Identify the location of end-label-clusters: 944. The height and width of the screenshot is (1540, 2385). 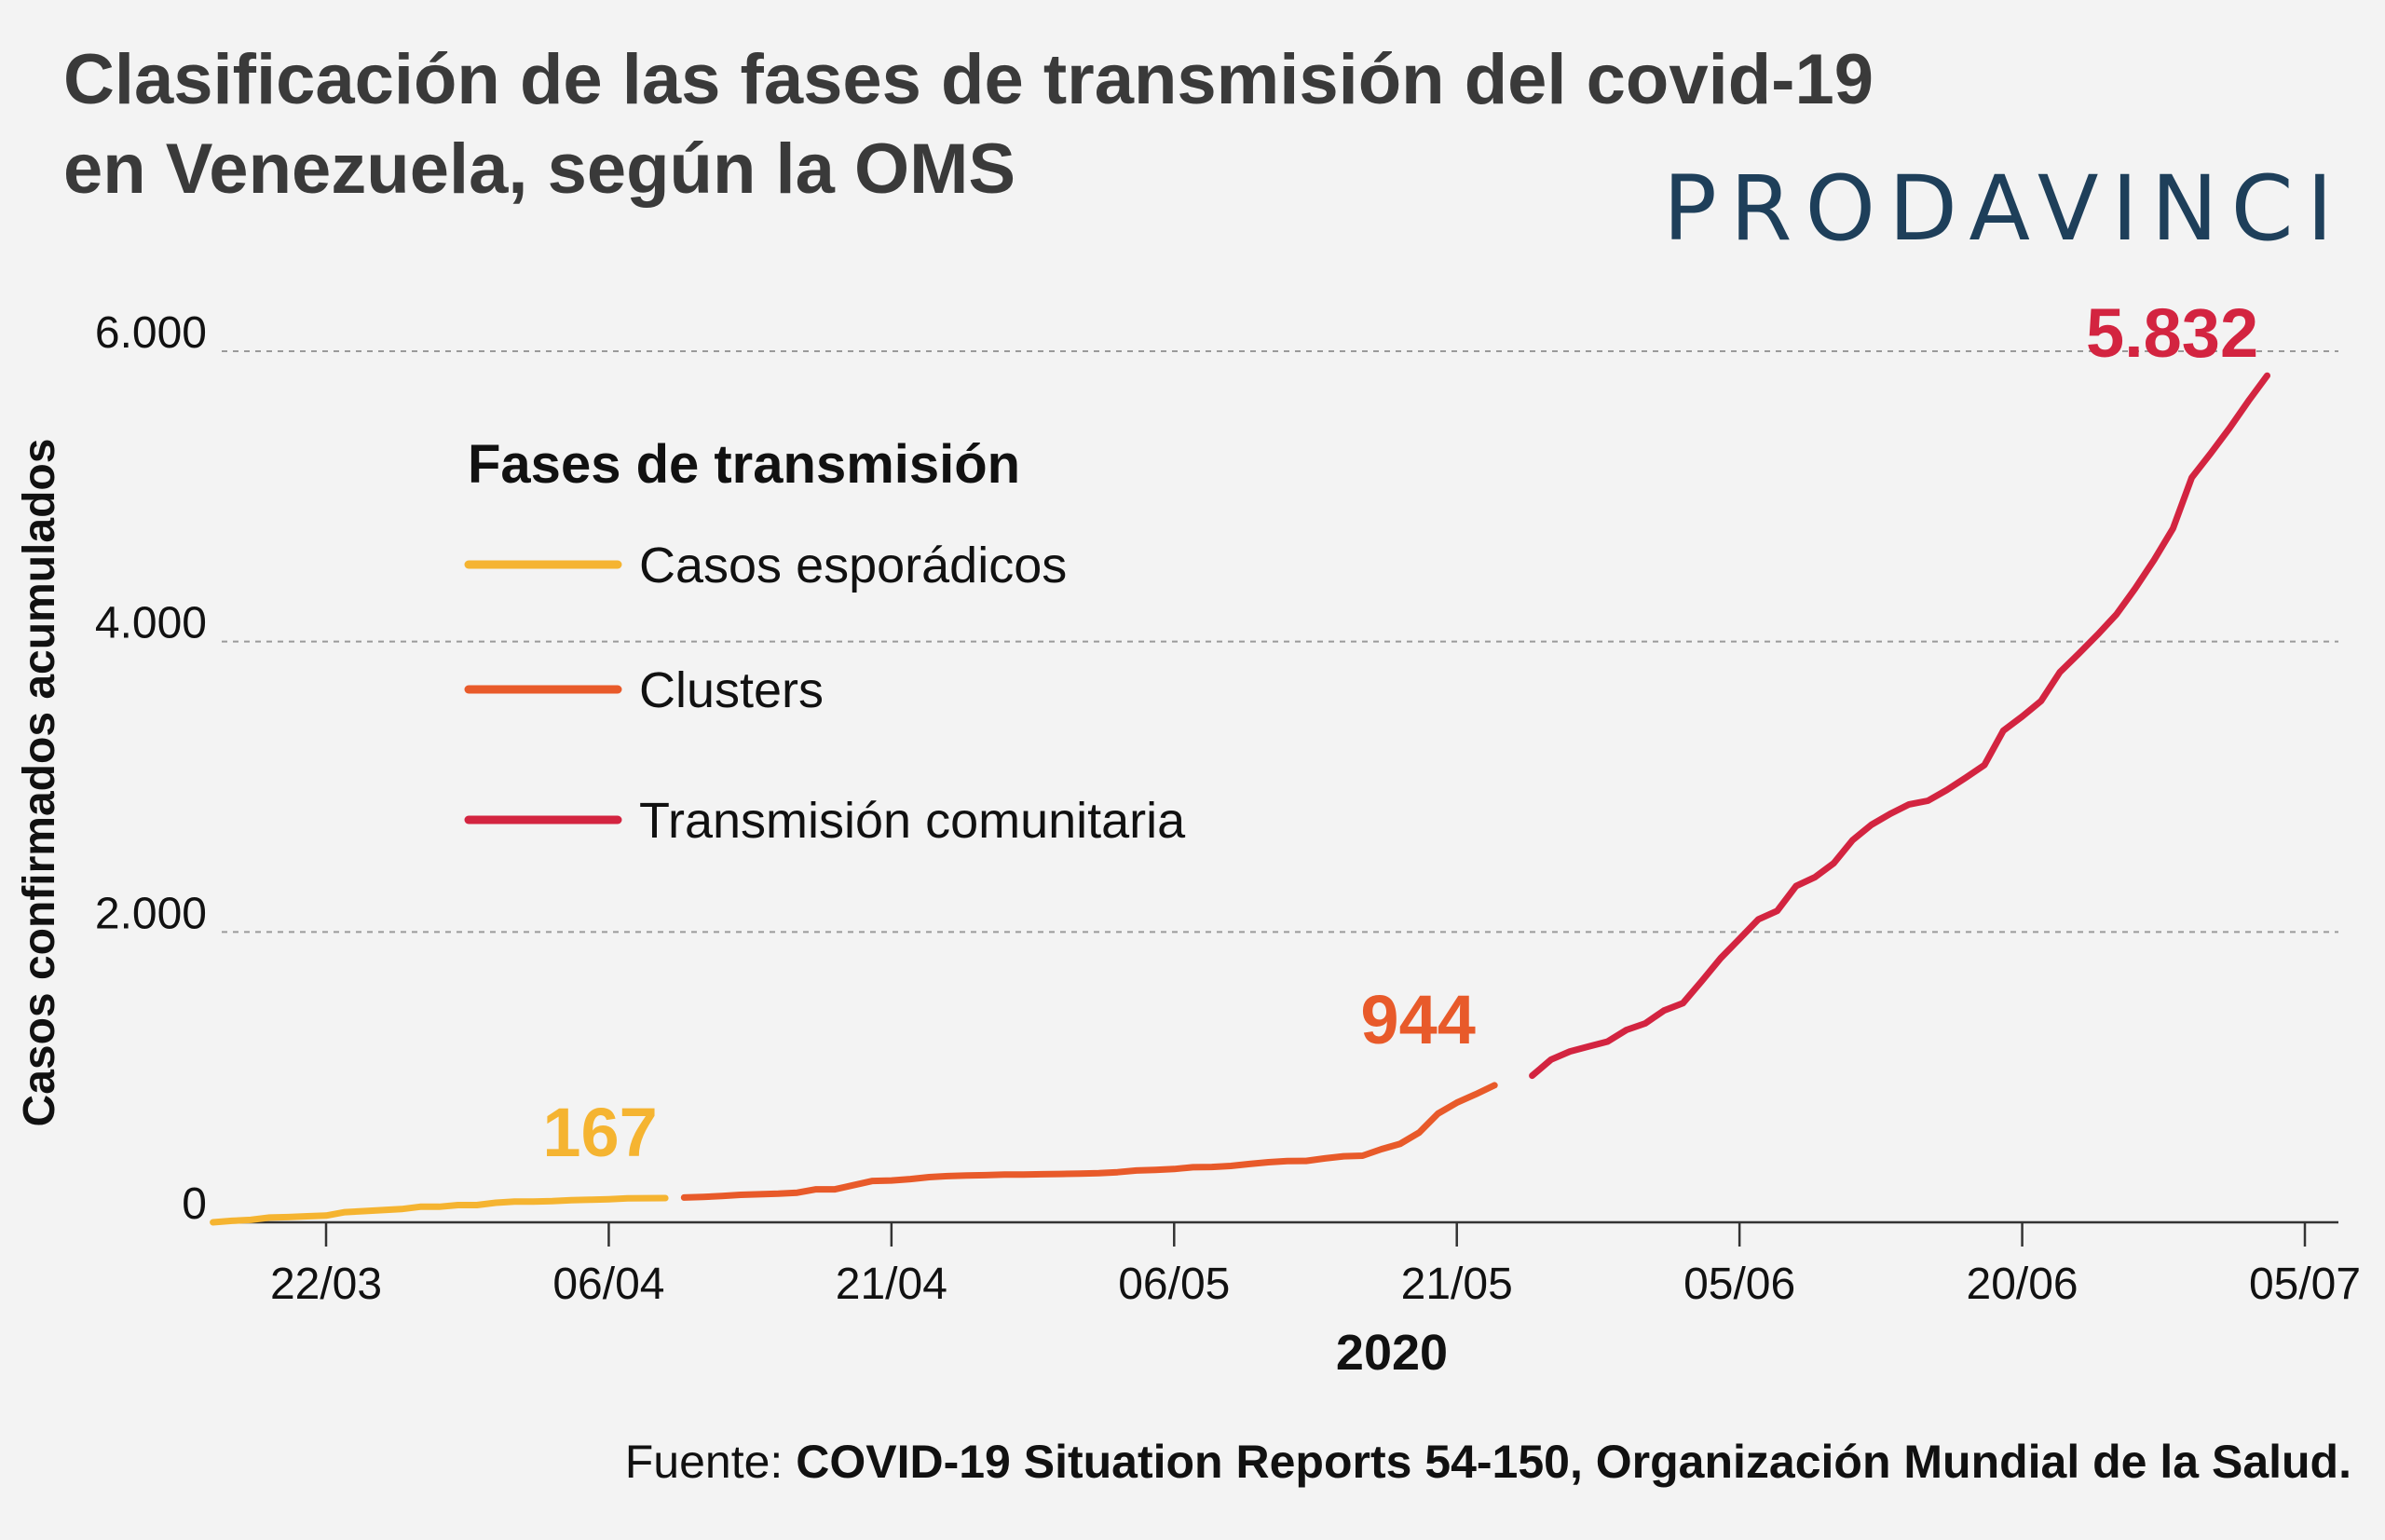
(1417, 1019).